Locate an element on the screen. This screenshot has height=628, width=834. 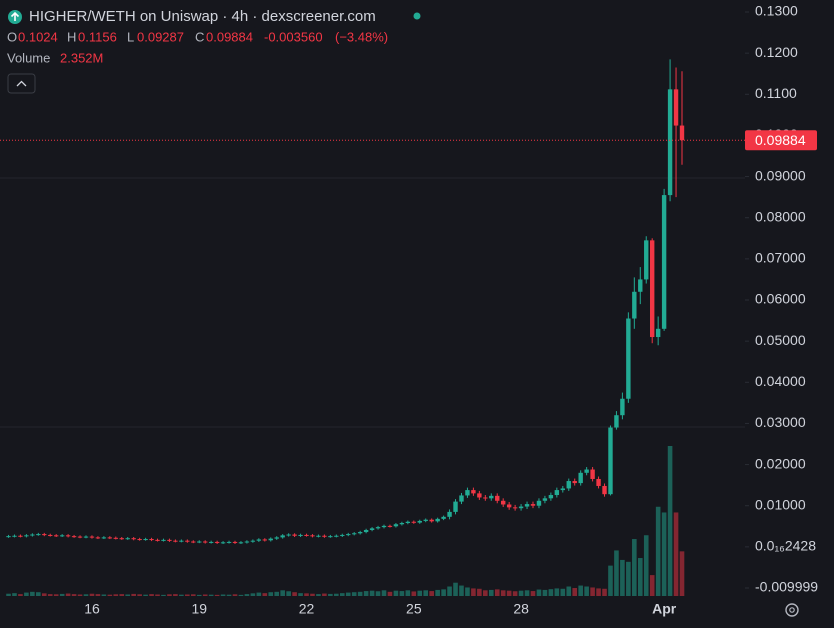
y-tick-label: 0.09000 is located at coordinates (780, 175).